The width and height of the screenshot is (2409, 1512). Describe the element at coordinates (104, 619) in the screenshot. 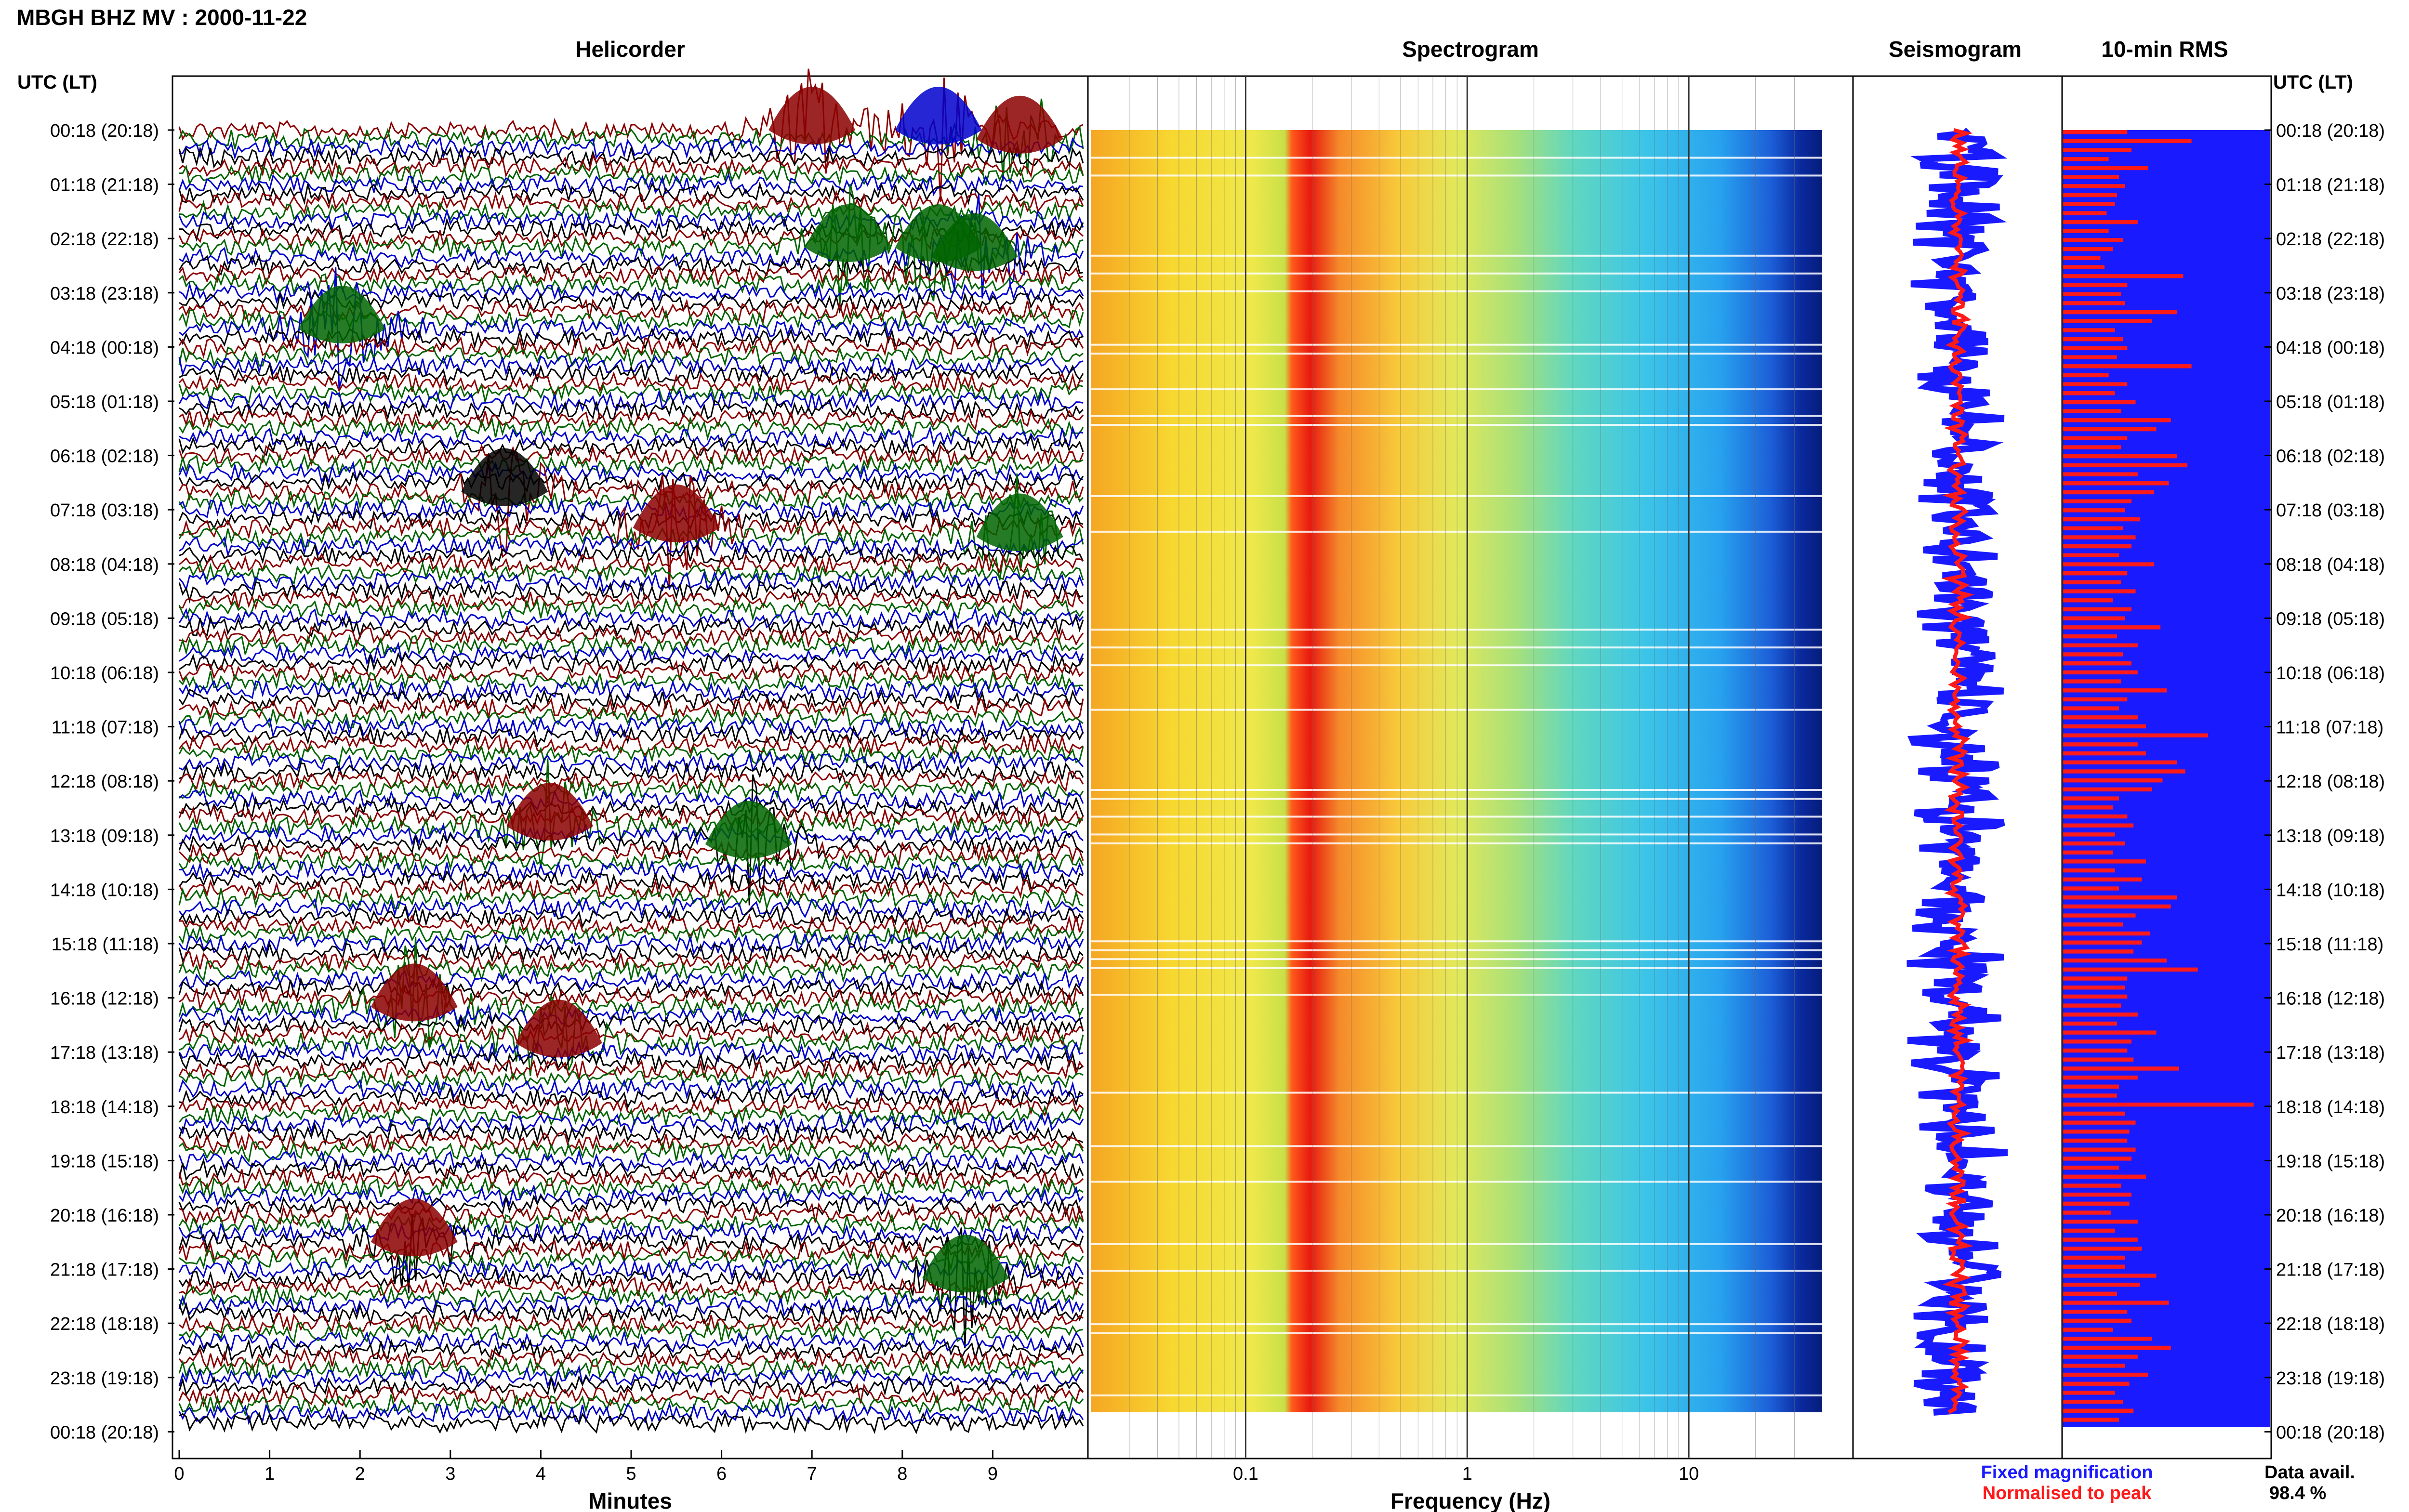

I see `row-label-left: 09:18 (05:18)` at that location.